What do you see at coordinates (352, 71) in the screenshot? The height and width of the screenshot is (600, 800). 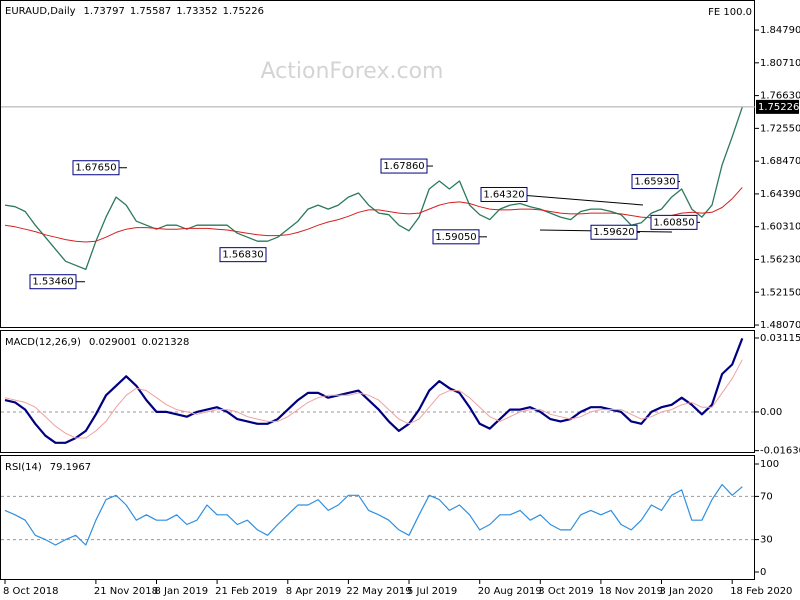 I see `watermark: ActionForex.com` at bounding box center [352, 71].